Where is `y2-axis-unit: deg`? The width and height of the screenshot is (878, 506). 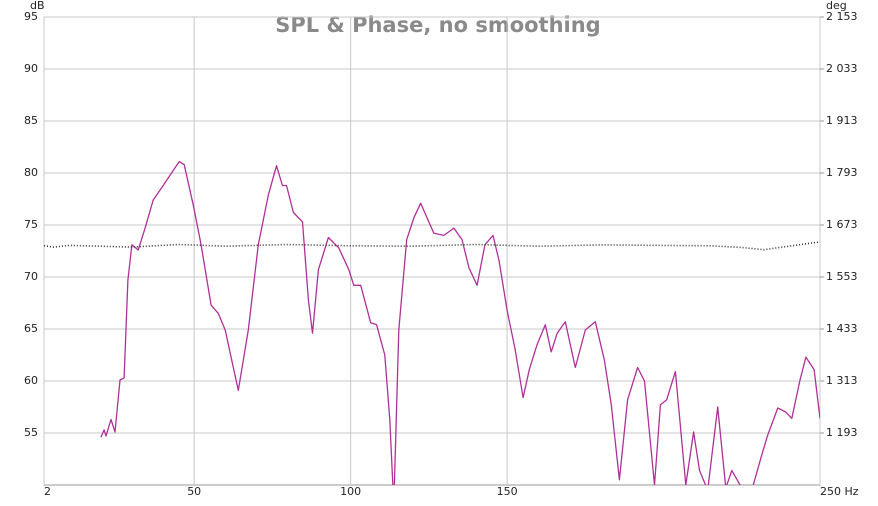 y2-axis-unit: deg is located at coordinates (836, 6).